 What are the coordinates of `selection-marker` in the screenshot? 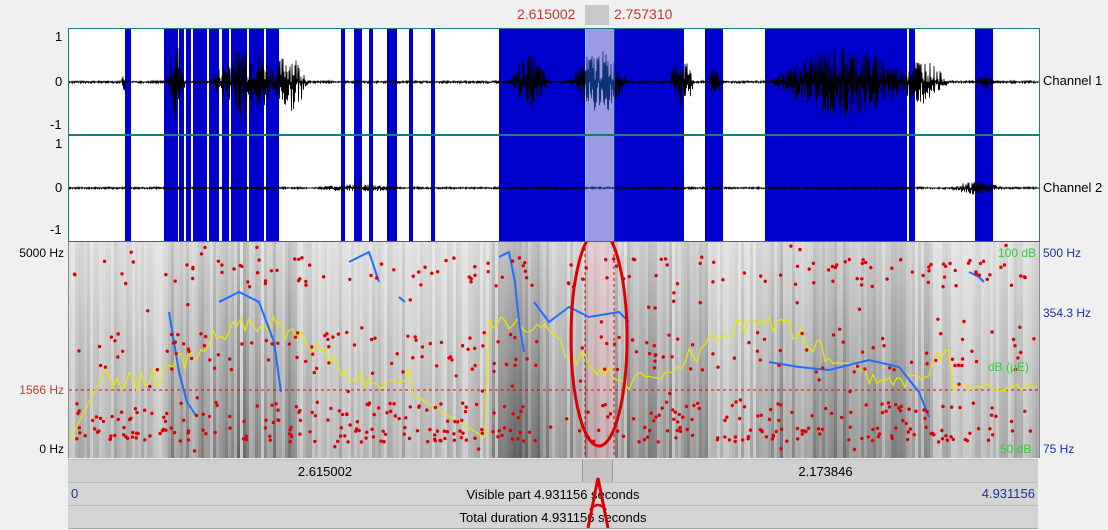 It's located at (597, 15).